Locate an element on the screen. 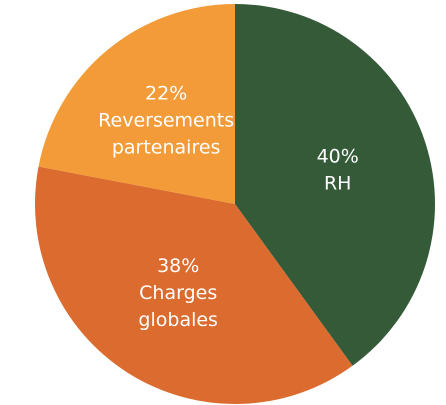 The height and width of the screenshot is (405, 446). slice-value-label: 40% is located at coordinates (338, 157).